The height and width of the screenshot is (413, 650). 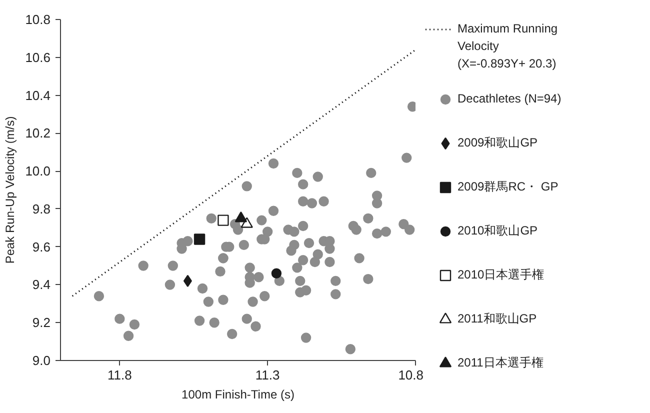 What do you see at coordinates (501, 275) in the screenshot?
I see `legend-label: 2010日本選手権` at bounding box center [501, 275].